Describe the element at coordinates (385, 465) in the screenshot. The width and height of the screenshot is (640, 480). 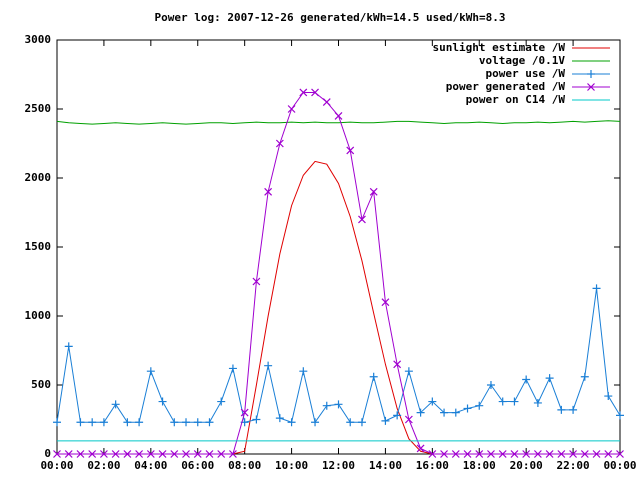
I see `x-tick-label: 14:00` at that location.